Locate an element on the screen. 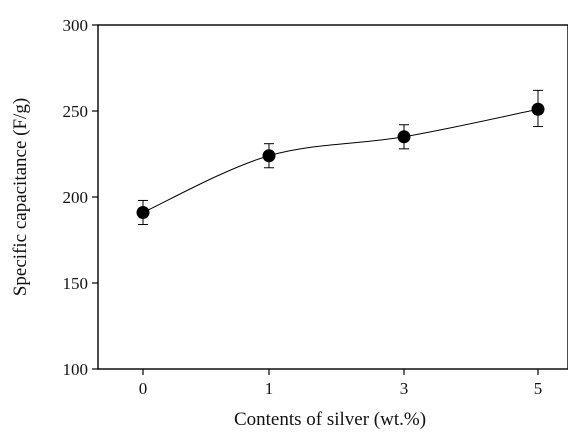  y-axis-ticks: 100 150 200 250 300 is located at coordinates (80, 197).